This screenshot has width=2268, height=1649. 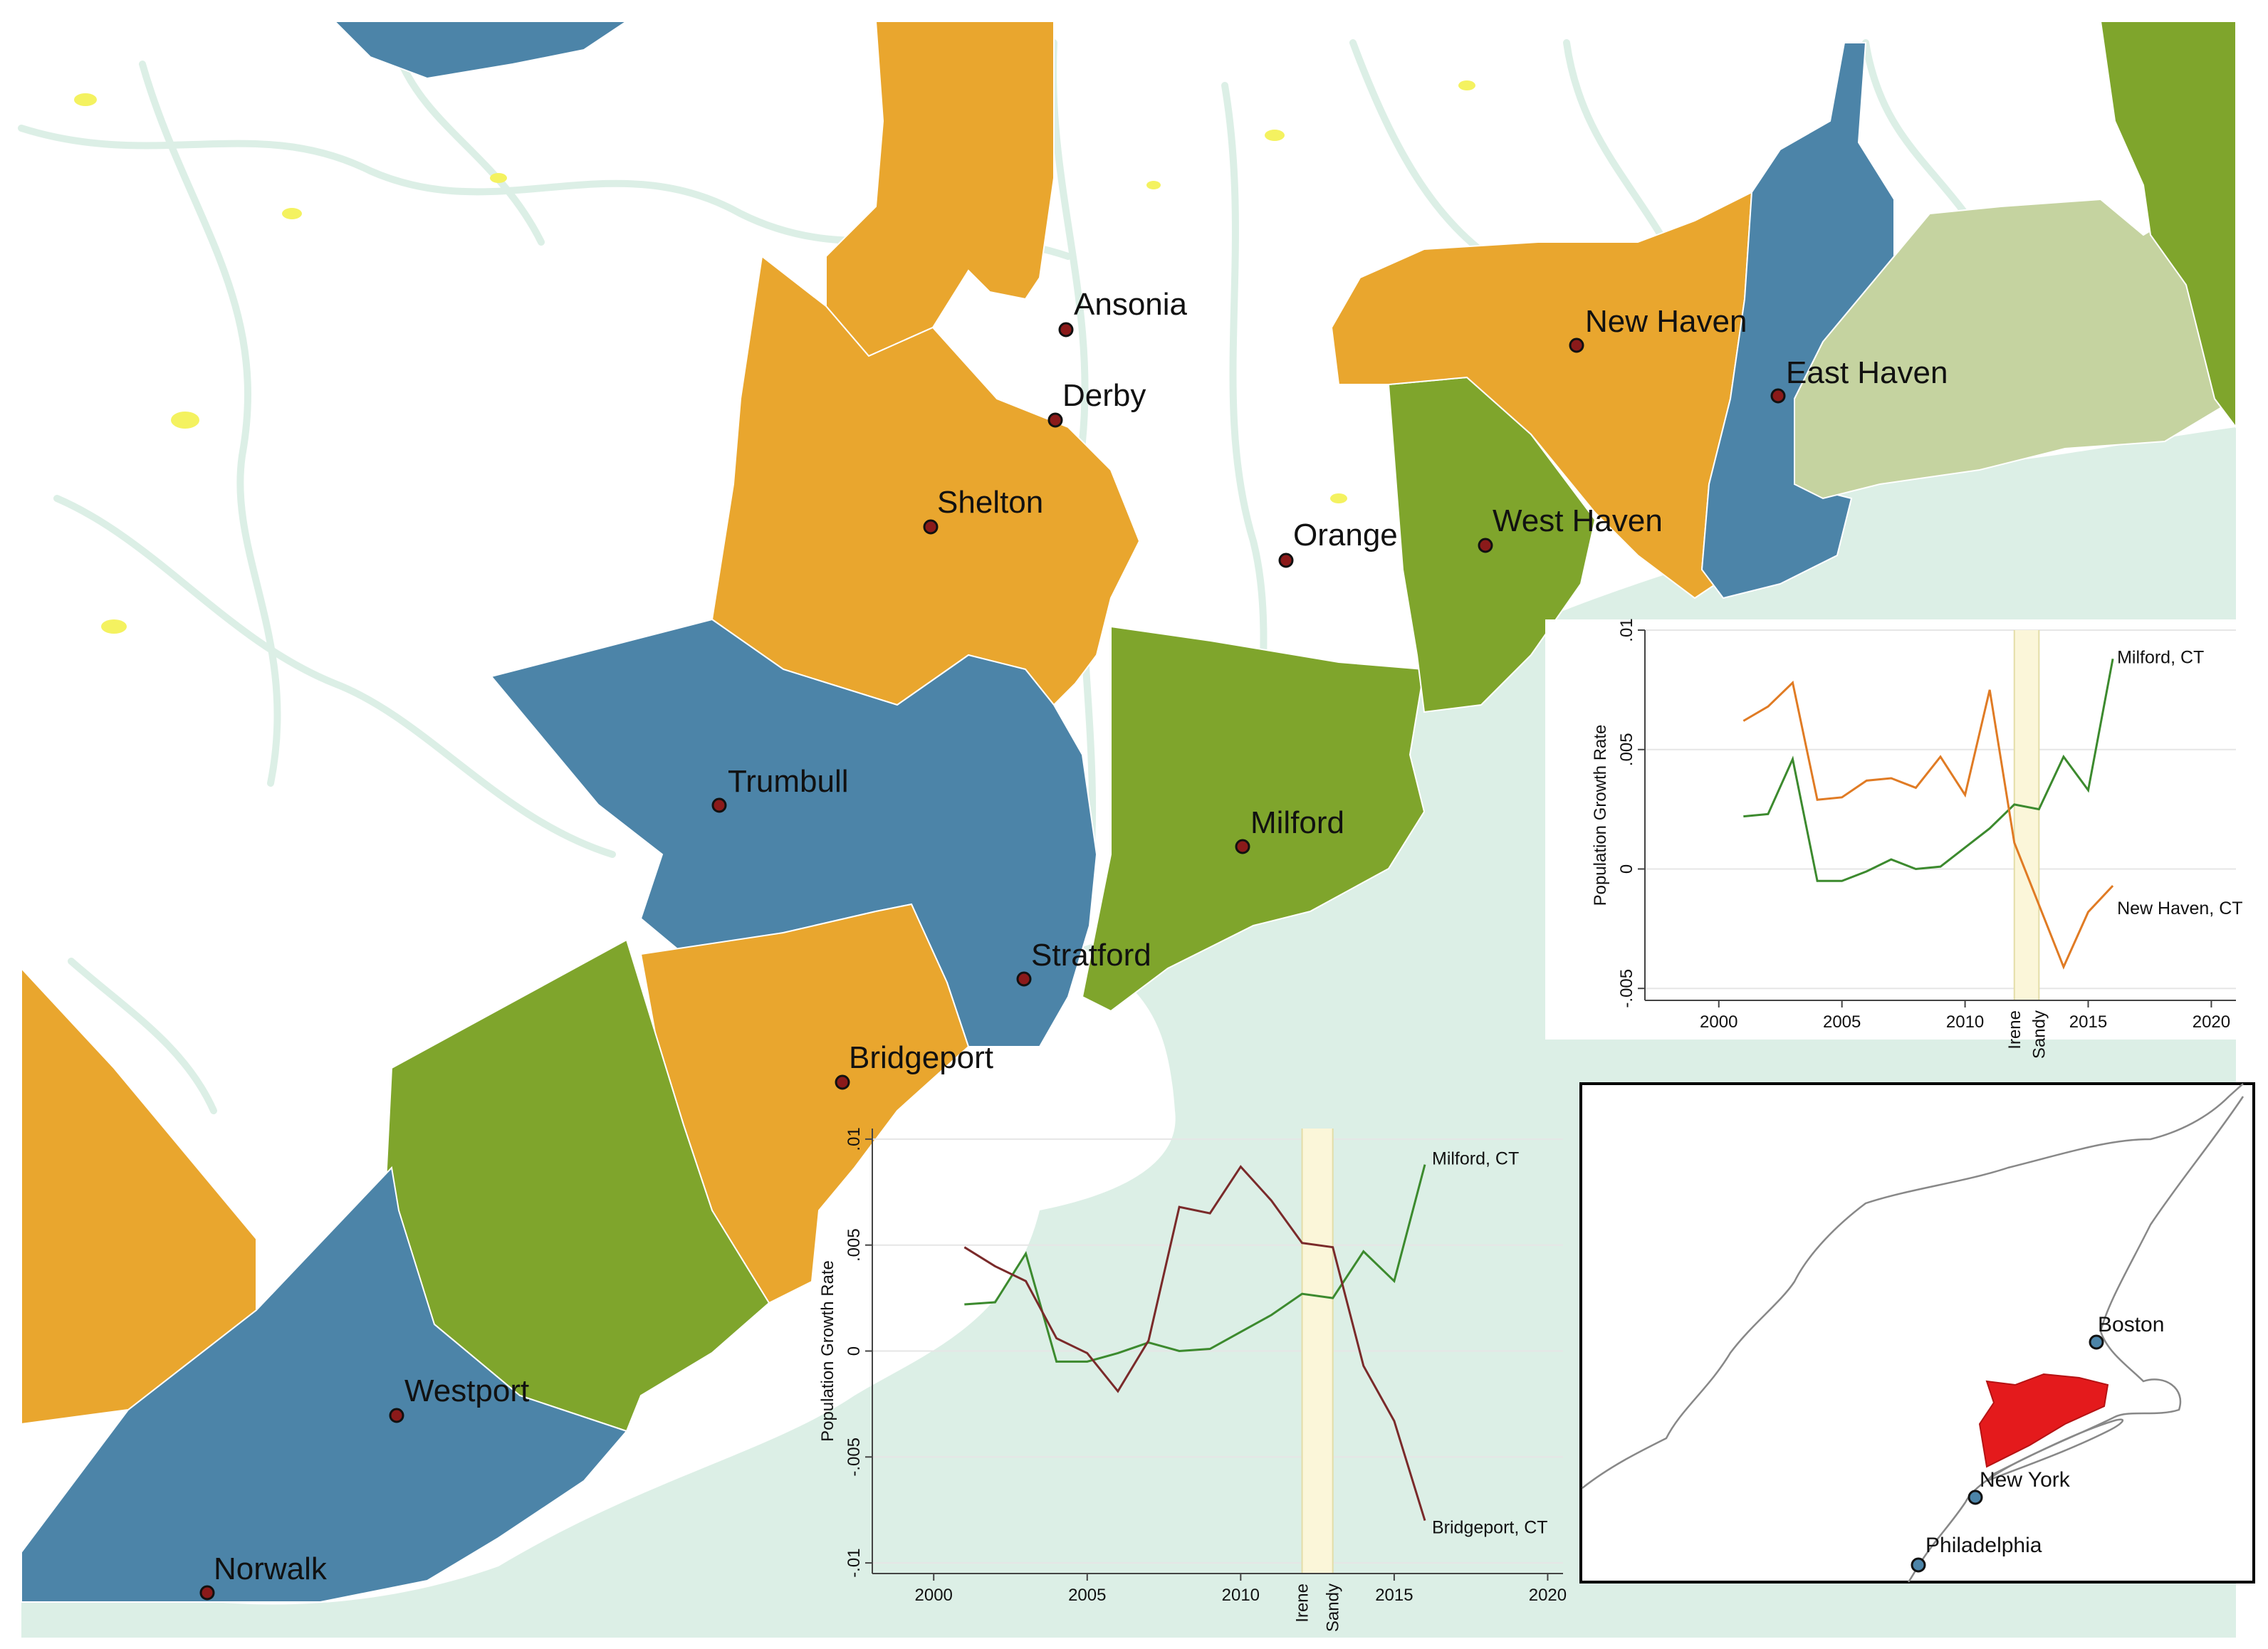 I want to click on chart-y-axis-title: Population Growth Rate, so click(x=1601, y=815).